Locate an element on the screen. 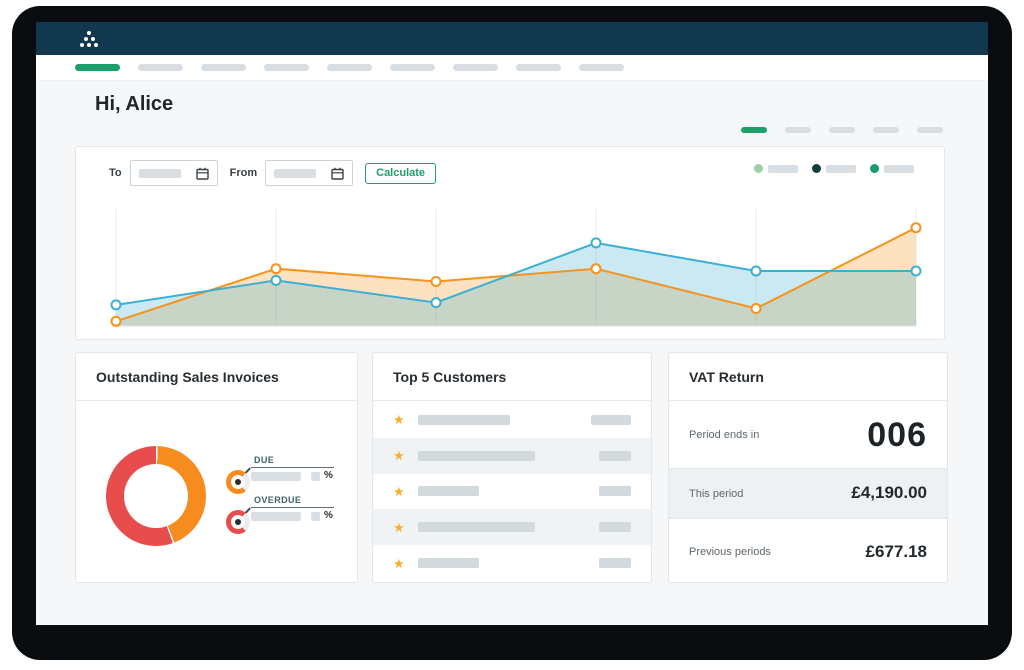 The width and height of the screenshot is (1024, 670). card-title: VAT Return is located at coordinates (808, 377).